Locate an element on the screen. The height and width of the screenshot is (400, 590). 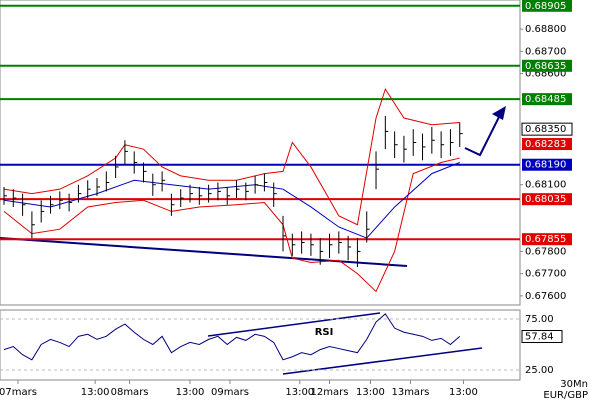
level-label: 0.68905 is located at coordinates (545, 6).